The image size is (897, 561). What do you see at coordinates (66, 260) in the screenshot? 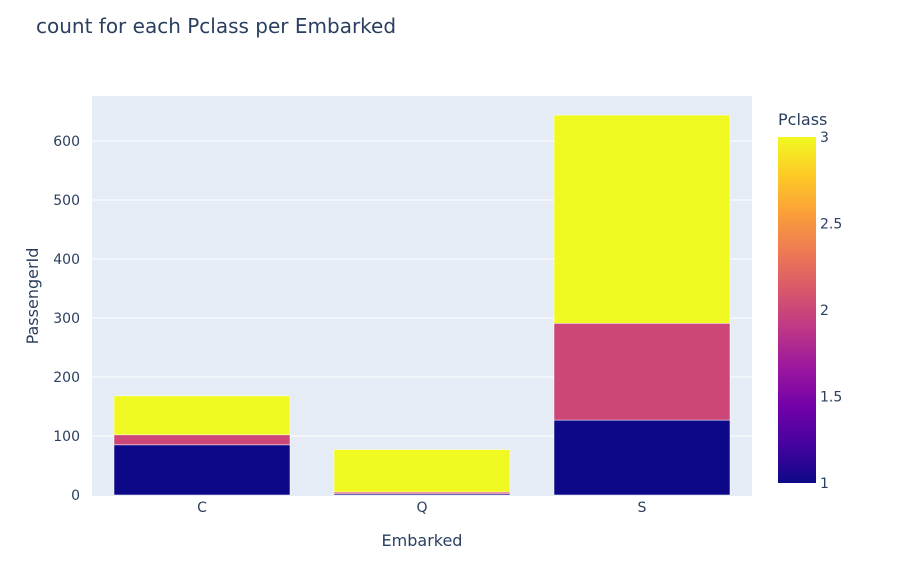
I see `y-tick-label: 400` at bounding box center [66, 260].